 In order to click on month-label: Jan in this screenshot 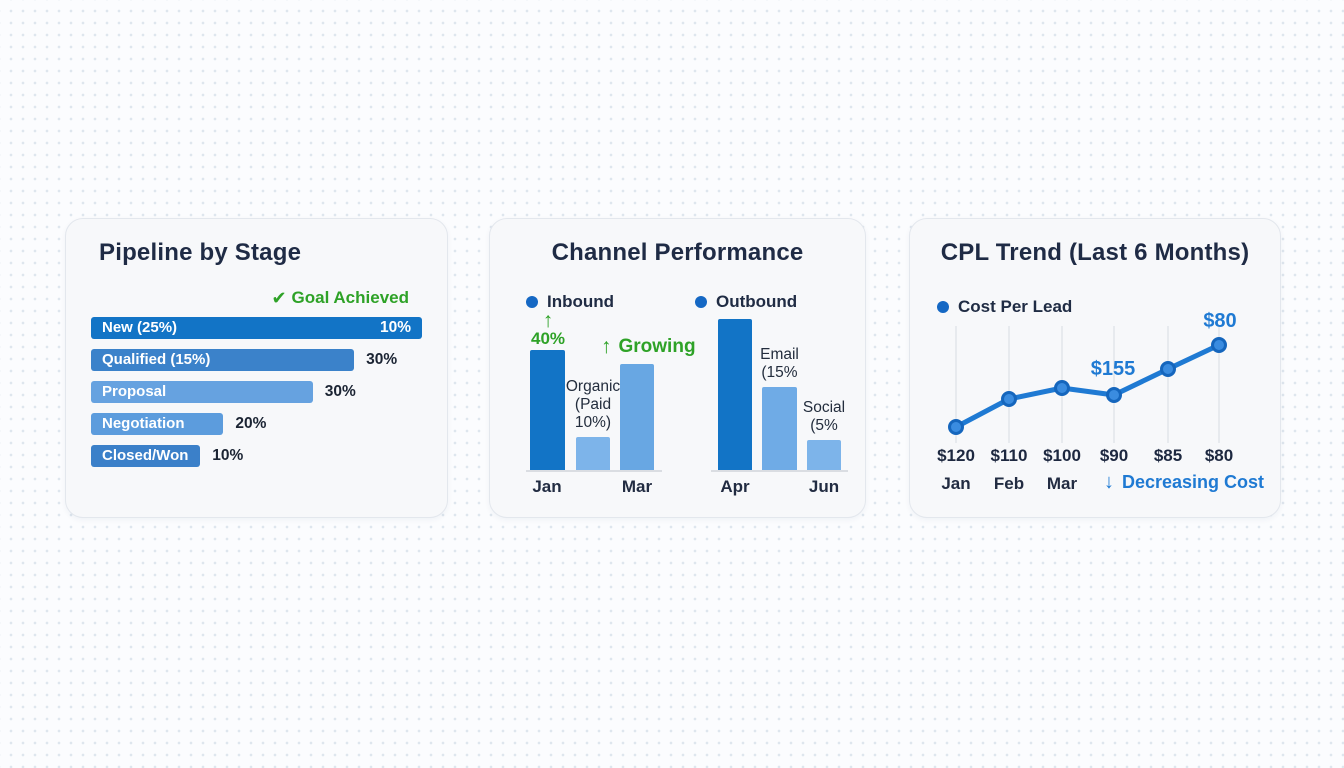, I will do `click(956, 483)`.